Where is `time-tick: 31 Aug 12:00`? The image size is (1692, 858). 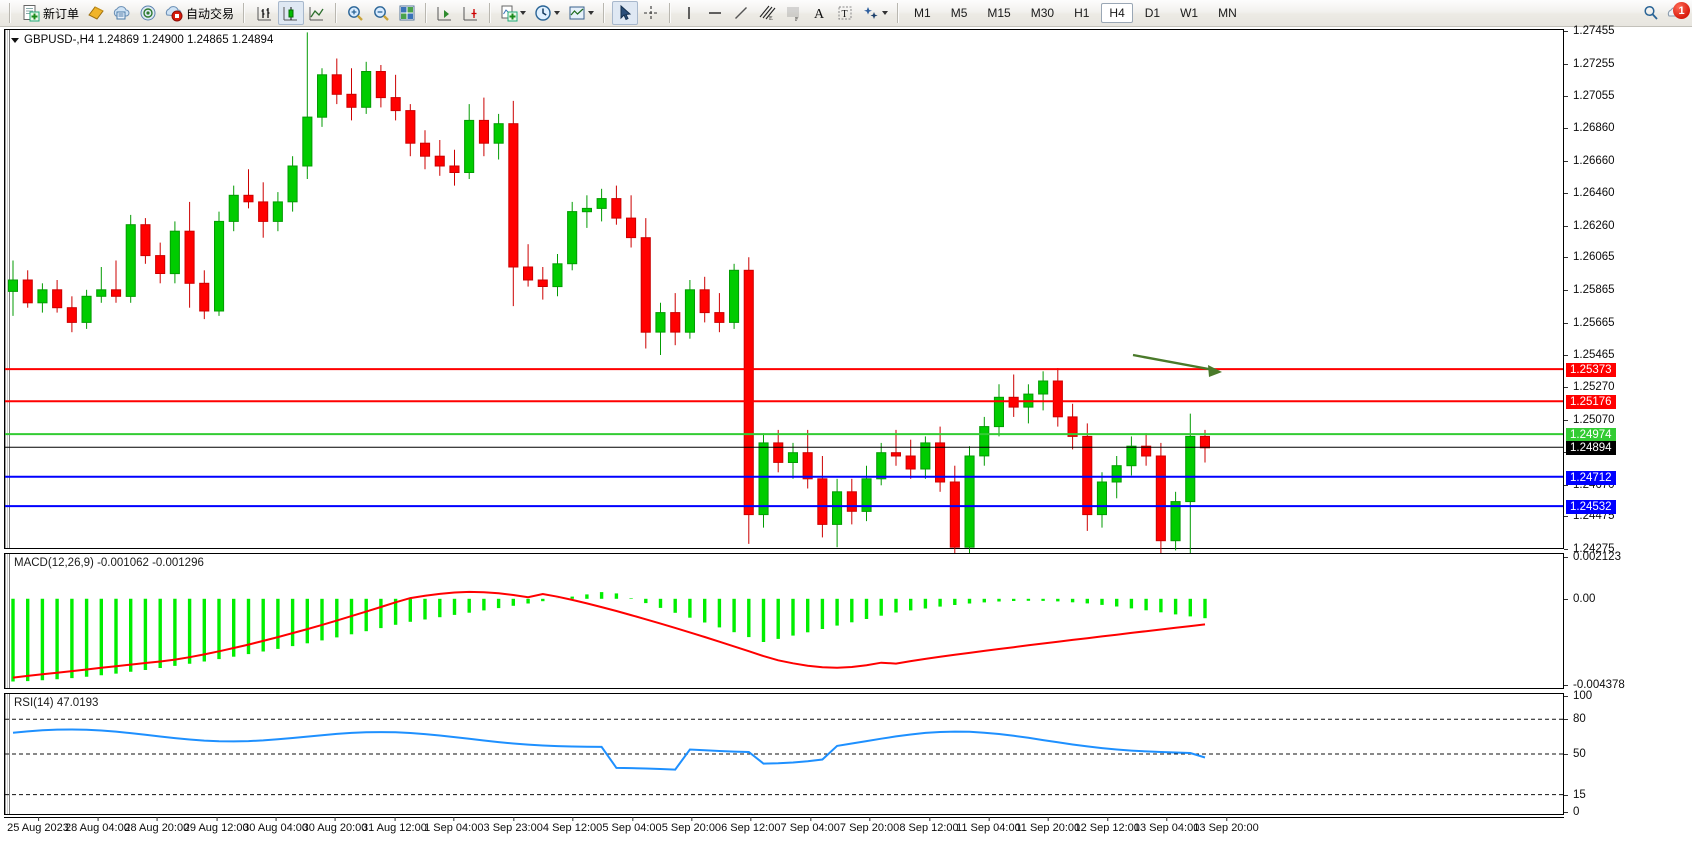 time-tick: 31 Aug 12:00 is located at coordinates (394, 825).